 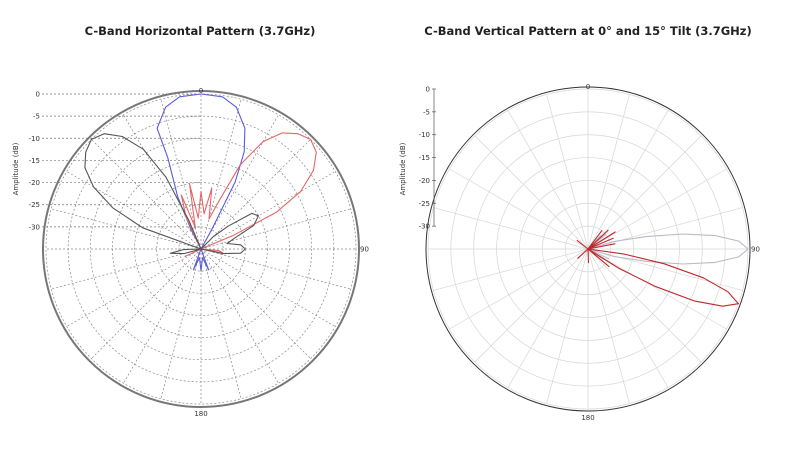 I want to click on chart-title-horizontal: C-Band Horizontal Pattern (3.7GHz), so click(x=200, y=31).